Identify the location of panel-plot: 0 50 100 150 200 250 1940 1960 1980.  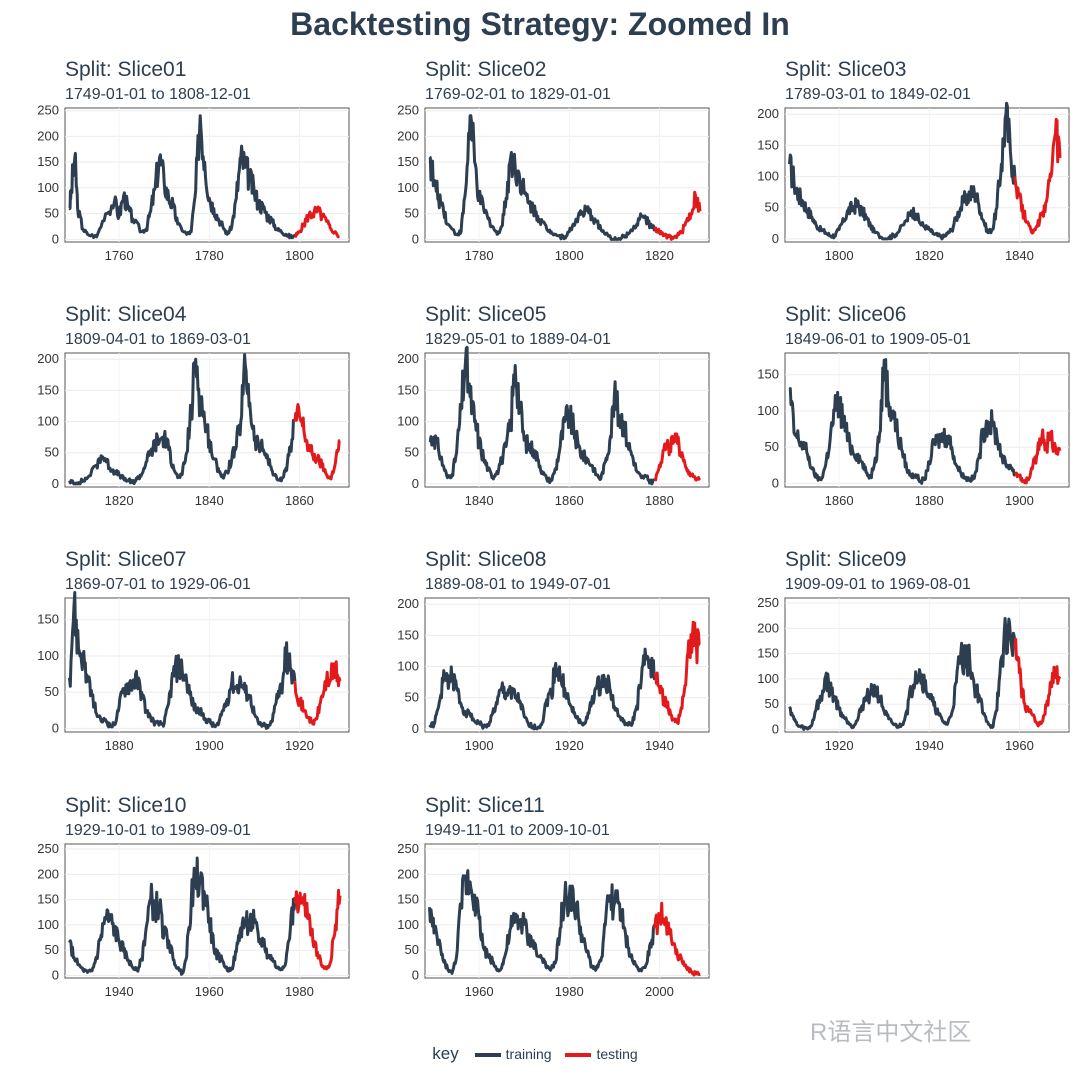
(193, 920).